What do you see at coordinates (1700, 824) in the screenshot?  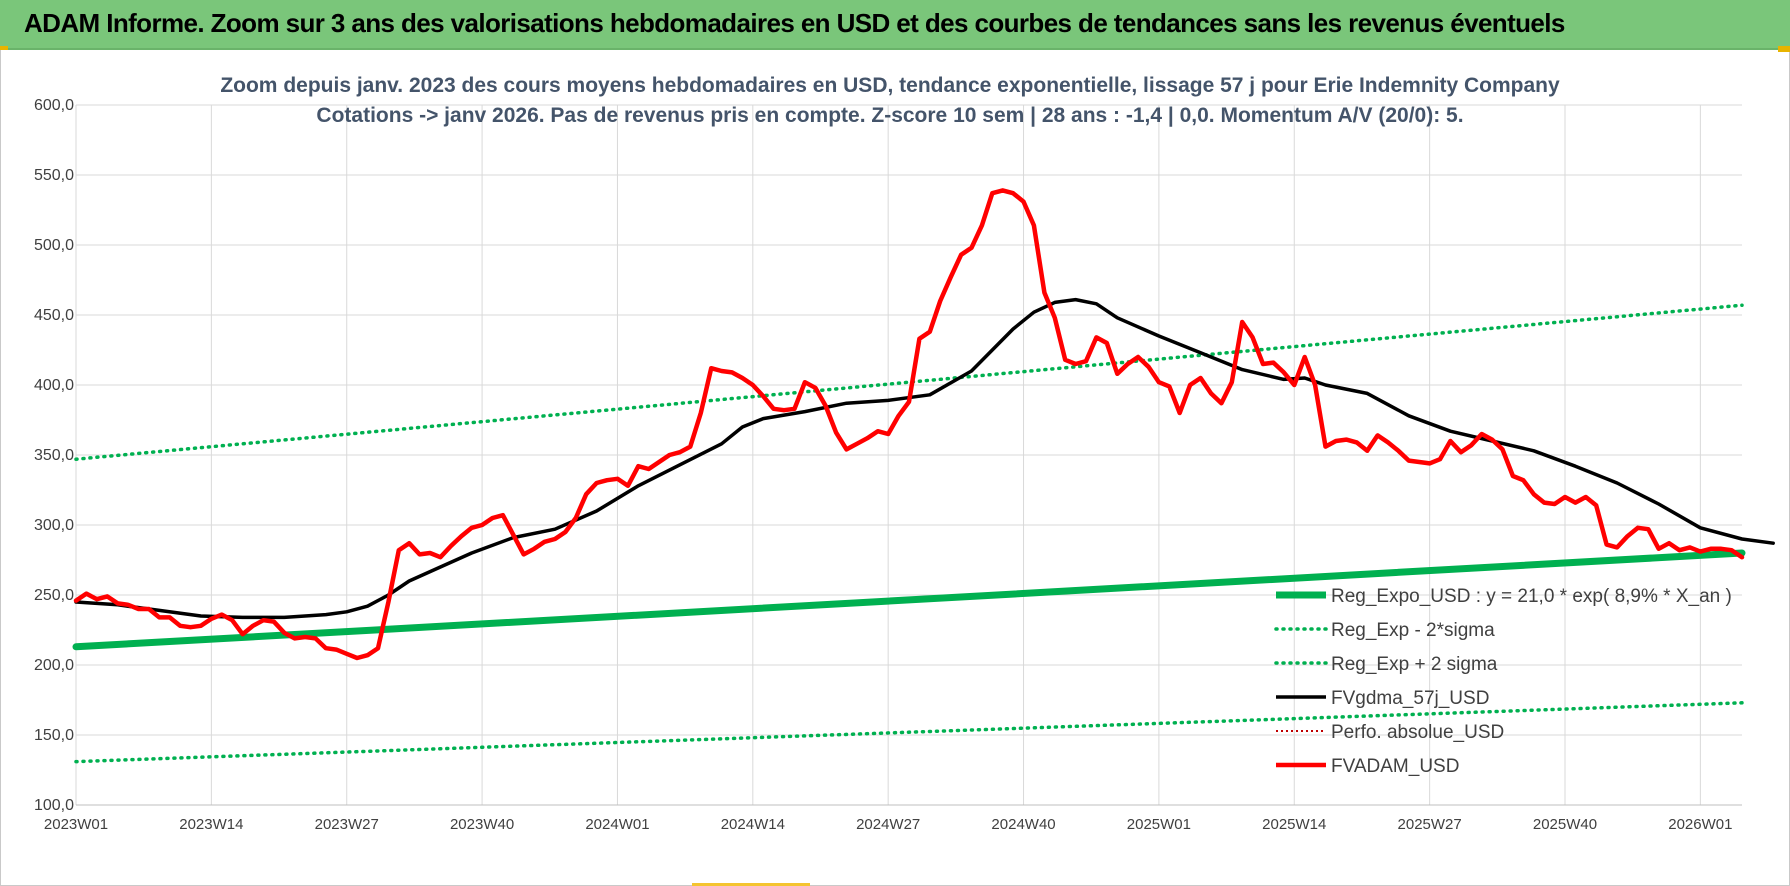 I see `x-tick-label: 2026W01` at bounding box center [1700, 824].